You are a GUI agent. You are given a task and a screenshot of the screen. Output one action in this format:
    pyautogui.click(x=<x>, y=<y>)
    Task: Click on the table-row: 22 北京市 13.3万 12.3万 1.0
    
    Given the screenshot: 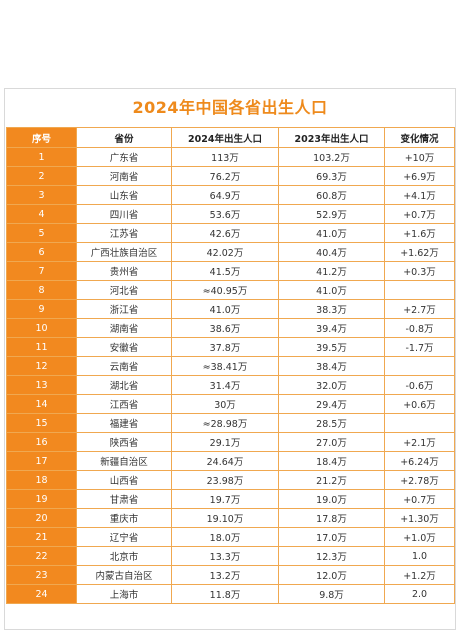 What is the action you would take?
    pyautogui.click(x=230, y=556)
    